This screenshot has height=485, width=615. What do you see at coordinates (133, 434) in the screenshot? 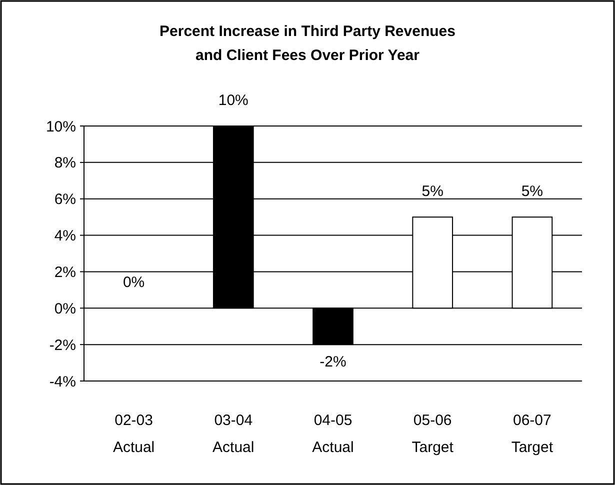
I see `x-tick-label: 02-03 Actual` at bounding box center [133, 434].